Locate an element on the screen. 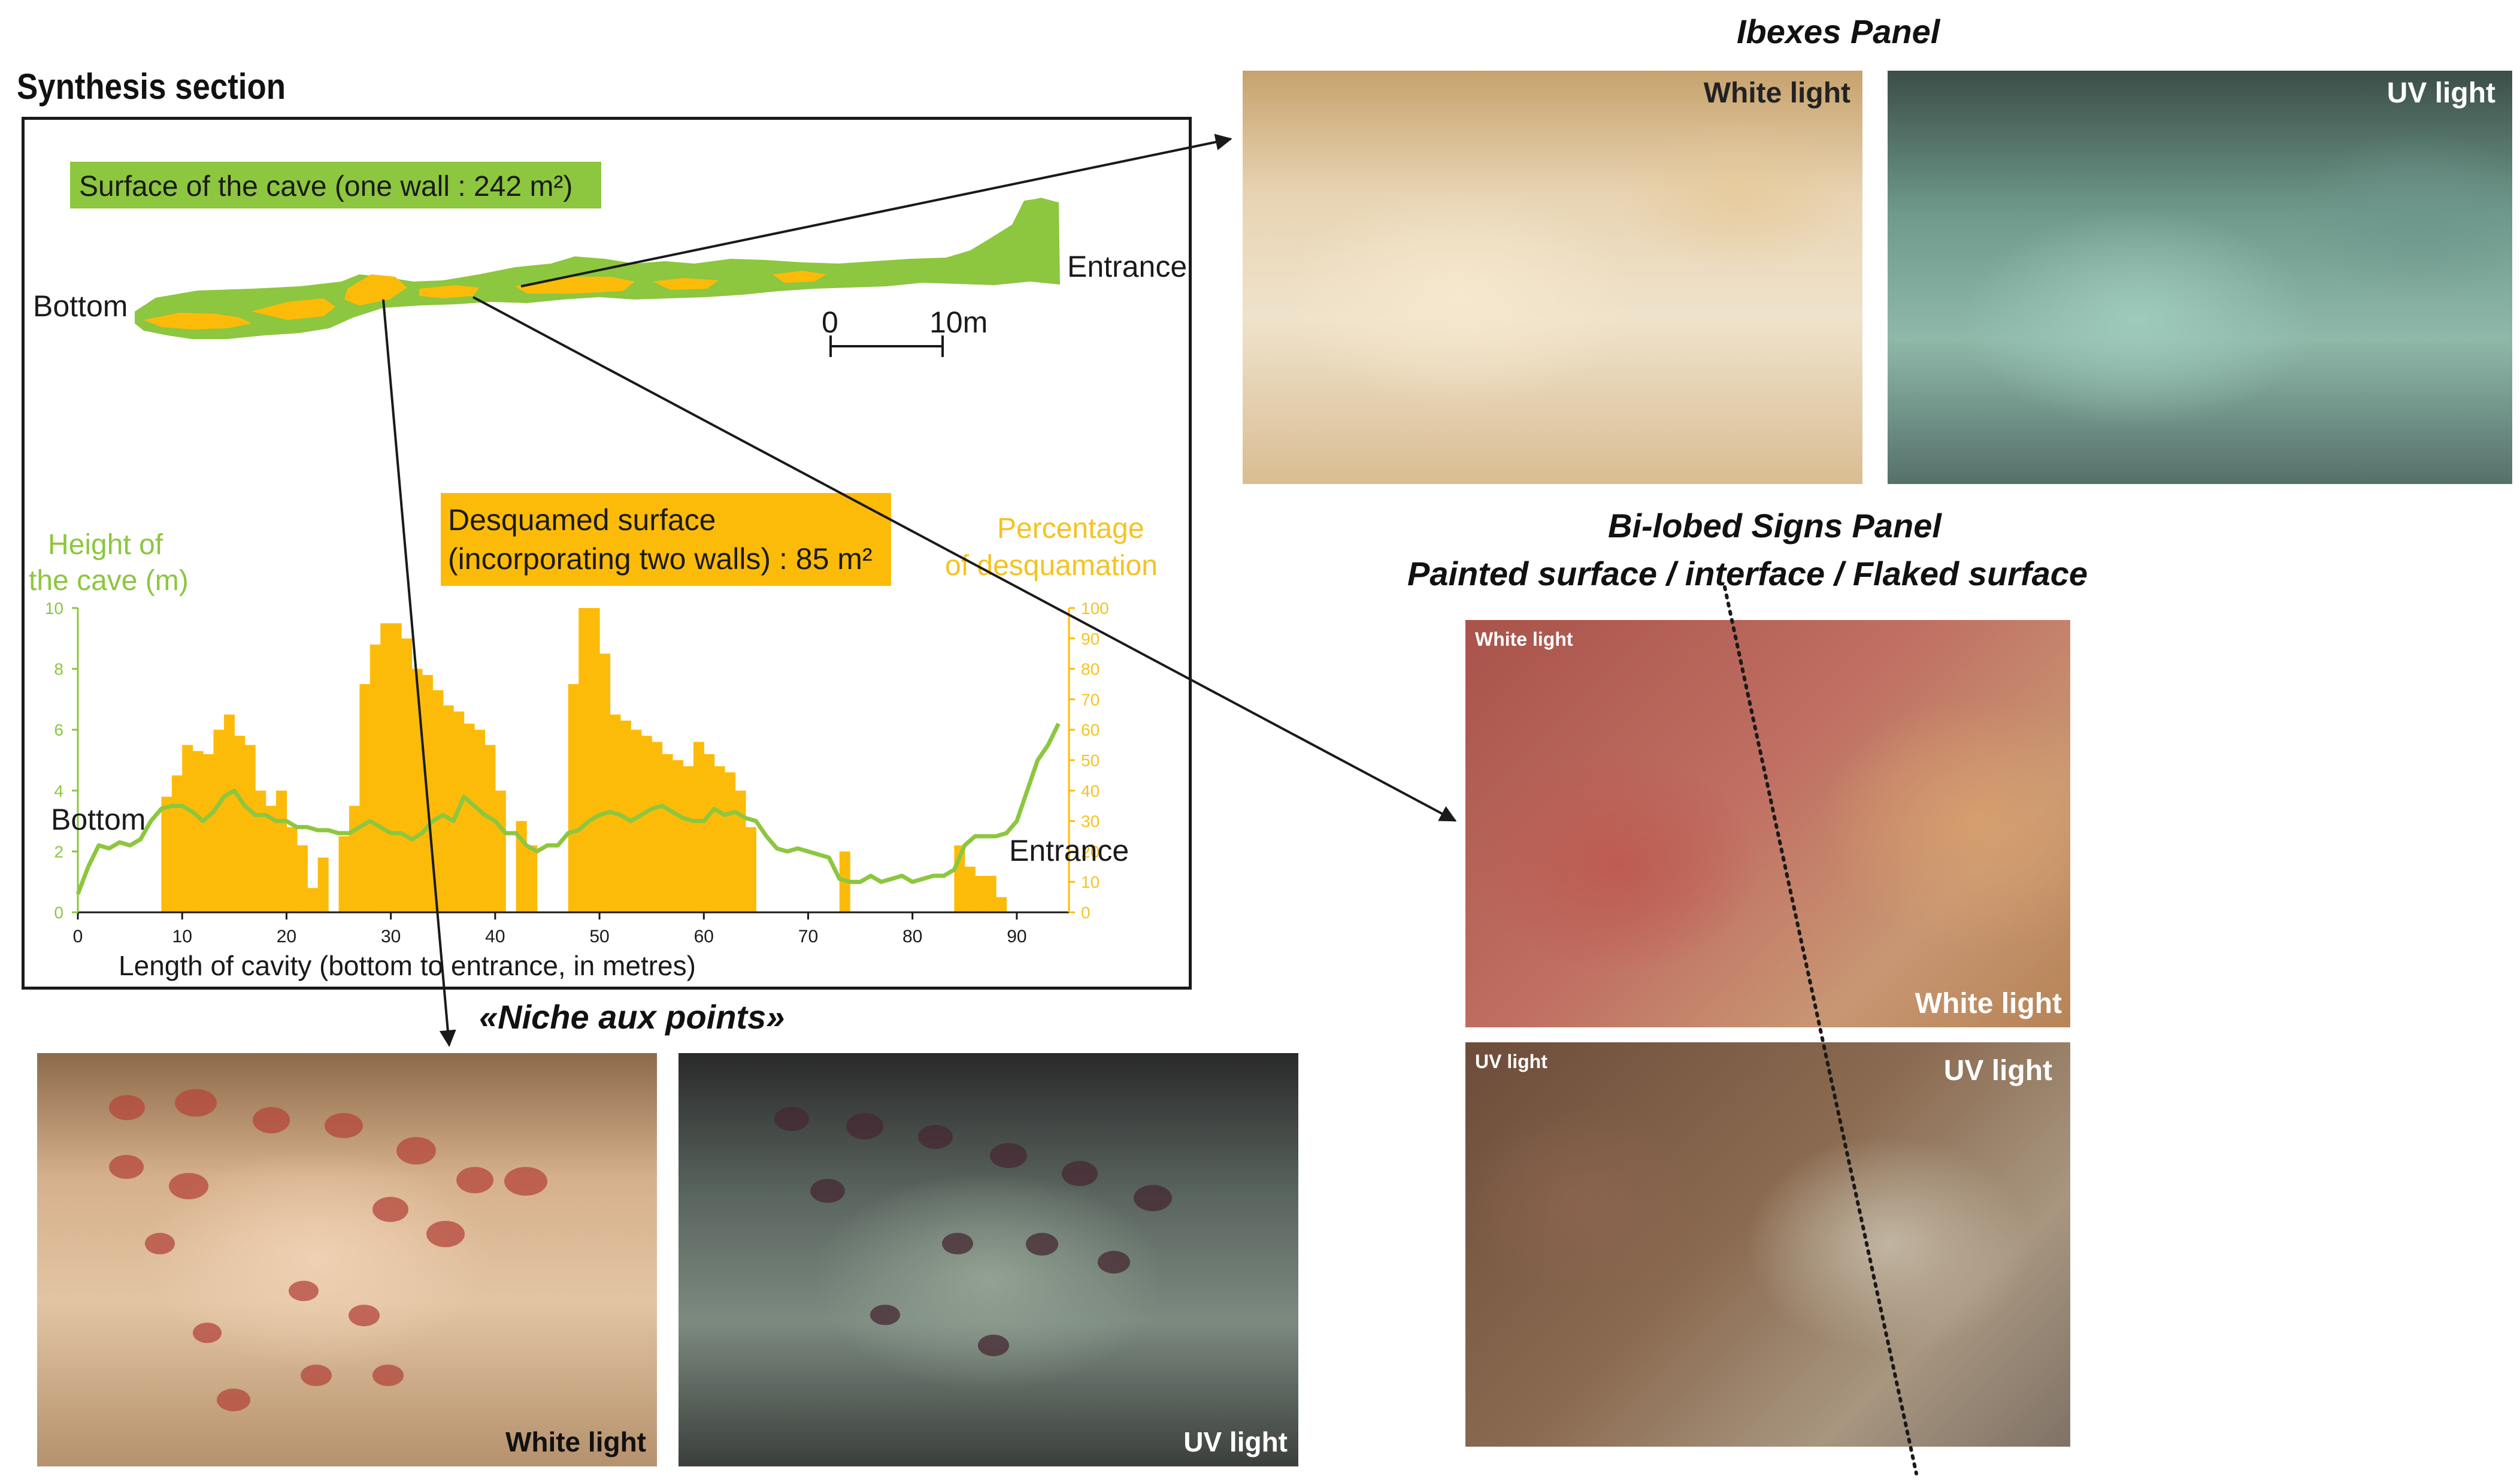 This screenshot has width=2520, height=1482. right-tick-label: 60 is located at coordinates (1090, 730).